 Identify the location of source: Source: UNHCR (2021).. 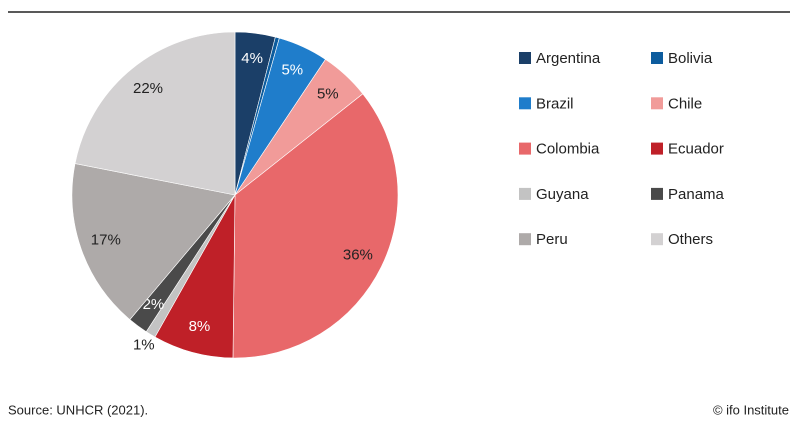
(78, 409).